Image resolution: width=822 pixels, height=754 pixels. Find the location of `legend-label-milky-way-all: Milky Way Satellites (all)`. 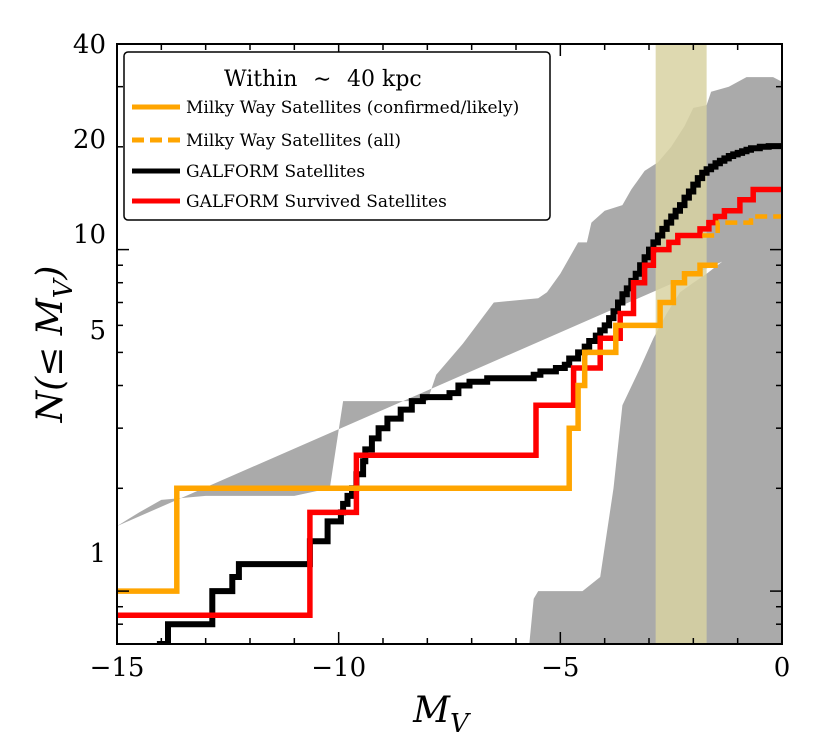

legend-label-milky-way-all: Milky Way Satellites (all) is located at coordinates (293, 141).